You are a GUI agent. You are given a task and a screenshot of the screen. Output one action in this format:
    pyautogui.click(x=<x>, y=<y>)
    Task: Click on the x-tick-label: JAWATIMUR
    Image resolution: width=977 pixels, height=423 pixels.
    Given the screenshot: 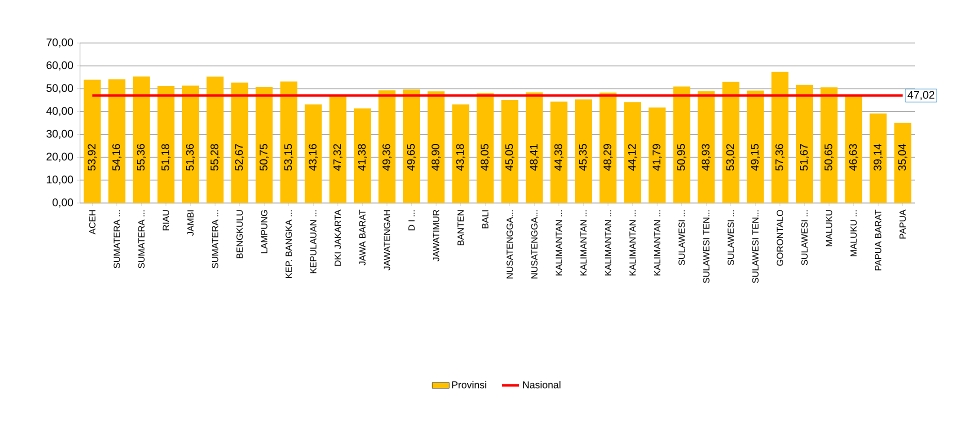 What is the action you would take?
    pyautogui.click(x=436, y=236)
    